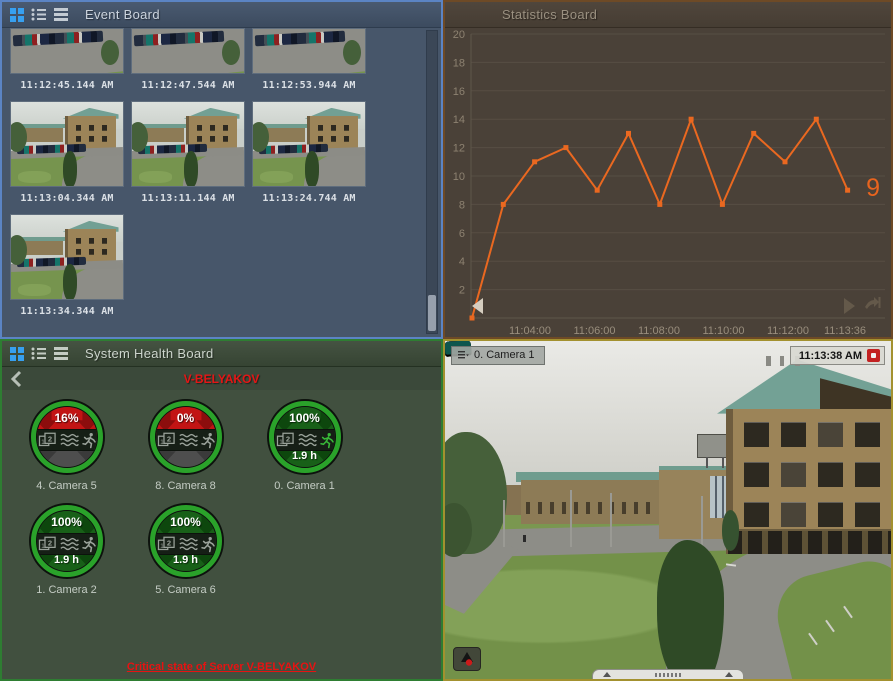  I want to click on thumb-grass-patch, so click(276, 176).